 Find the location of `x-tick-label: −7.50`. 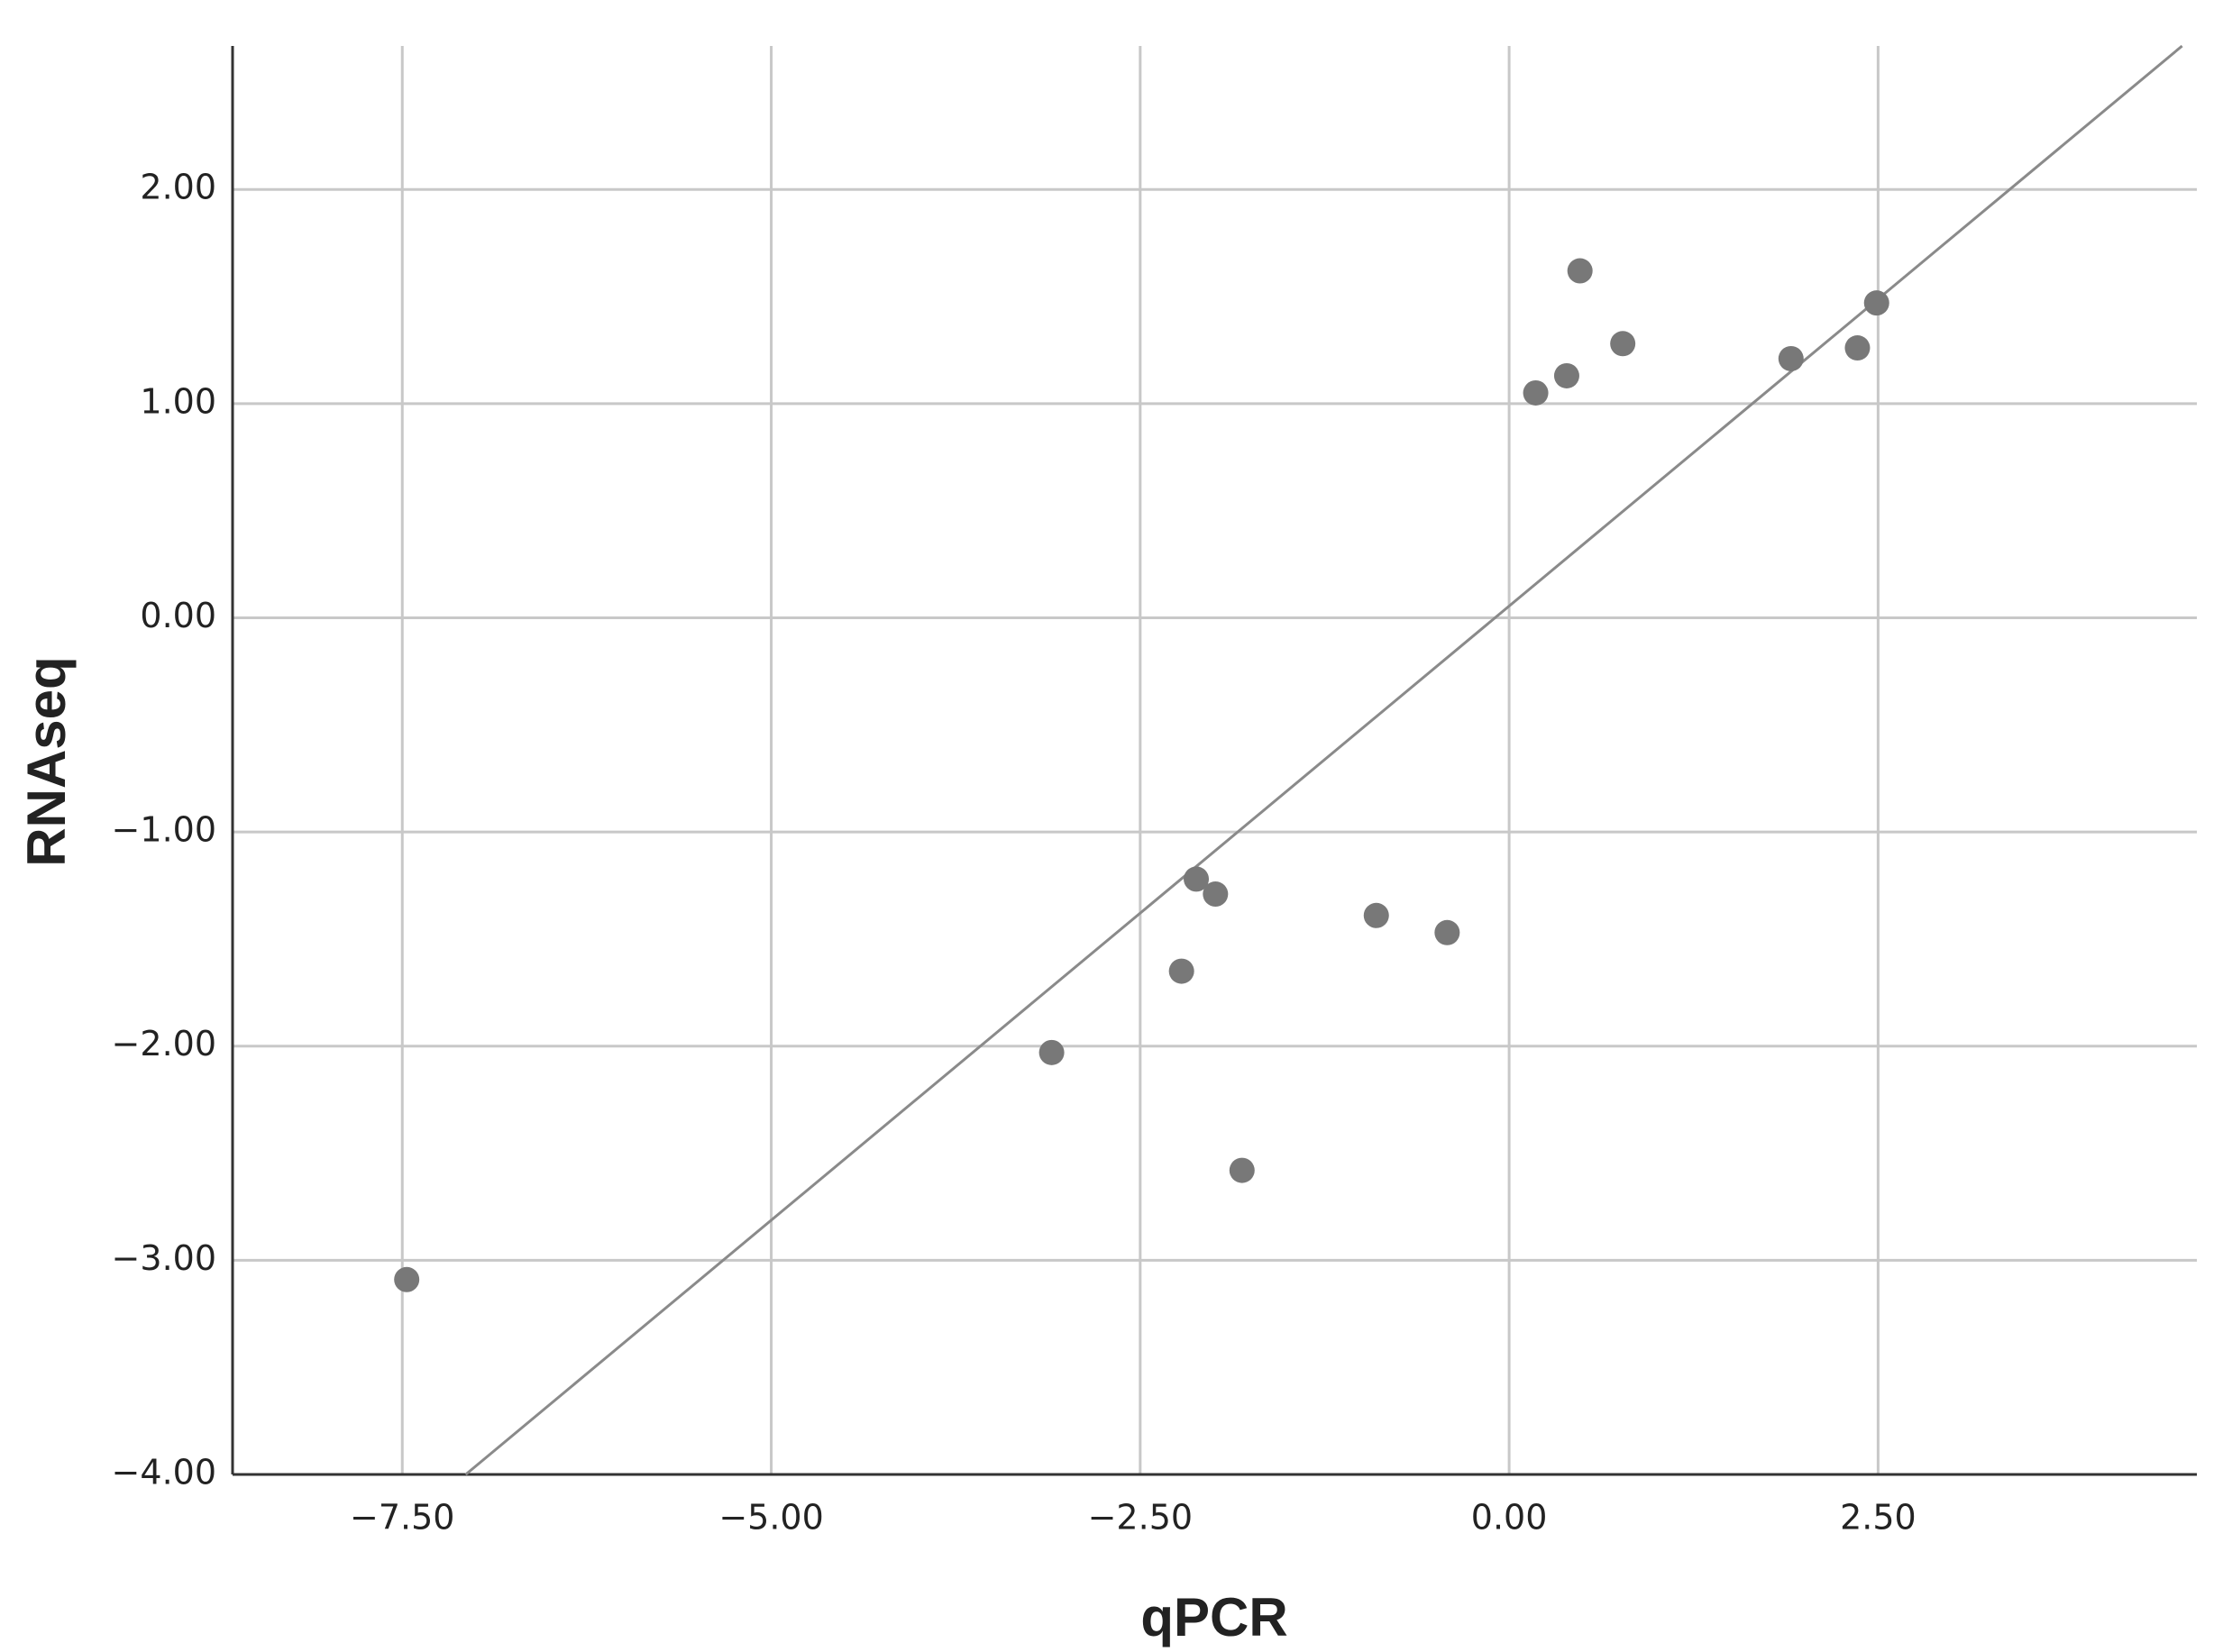

x-tick-label: −7.50 is located at coordinates (402, 1518).